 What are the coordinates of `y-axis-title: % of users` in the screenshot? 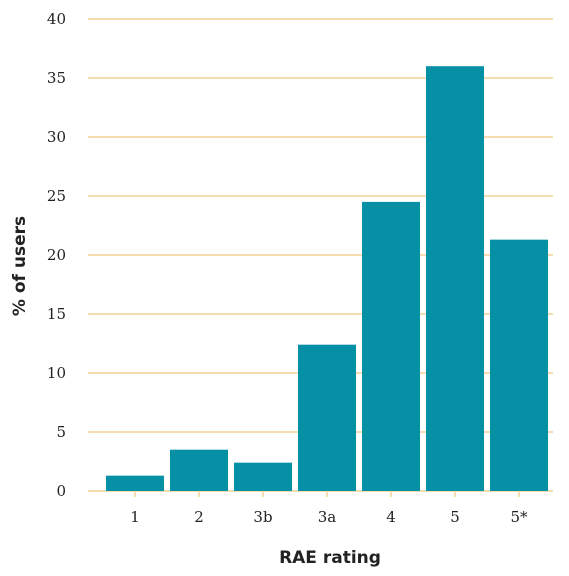 It's located at (20, 266).